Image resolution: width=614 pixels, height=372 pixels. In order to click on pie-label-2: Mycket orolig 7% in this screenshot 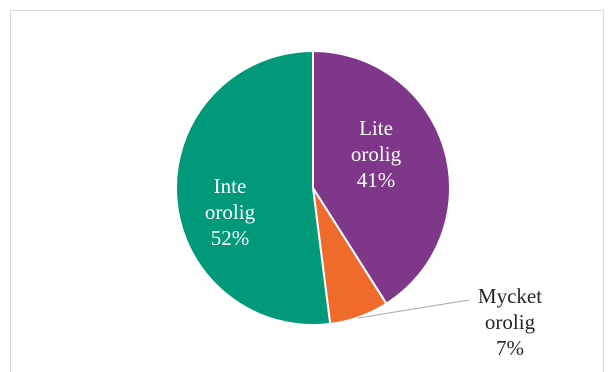, I will do `click(510, 322)`.